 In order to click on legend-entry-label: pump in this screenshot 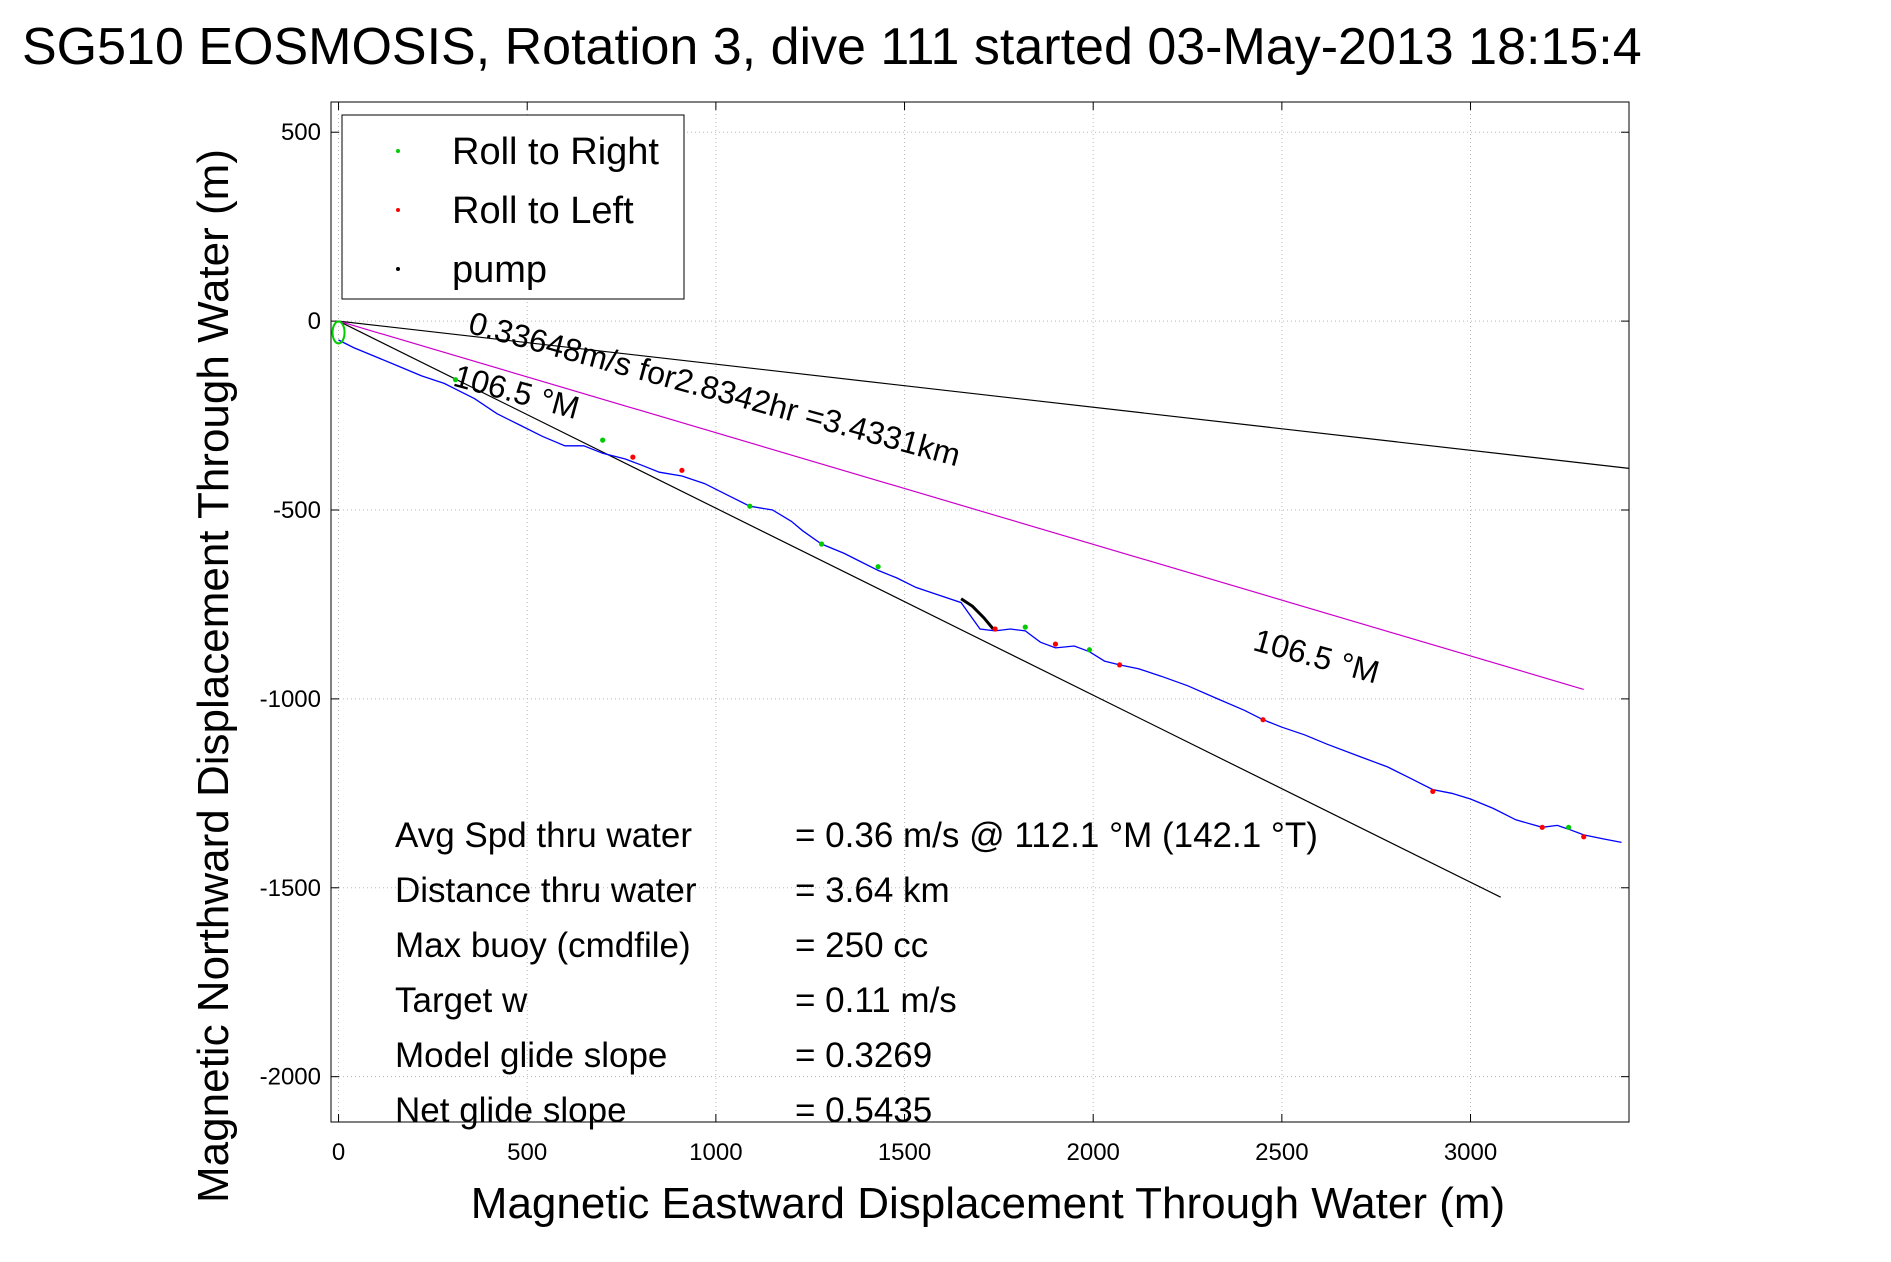, I will do `click(499, 270)`.